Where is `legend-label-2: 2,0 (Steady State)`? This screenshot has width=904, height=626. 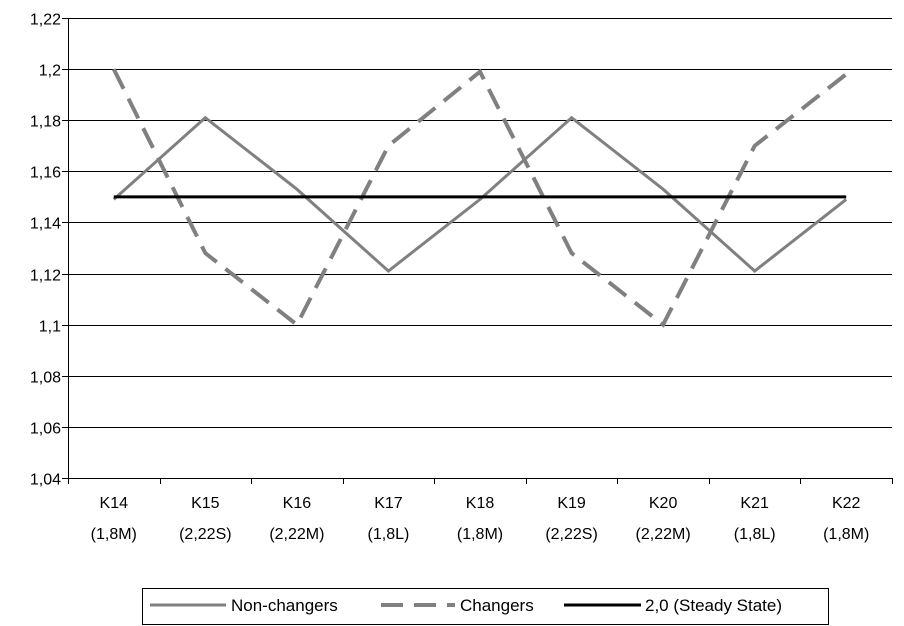 legend-label-2: 2,0 (Steady State) is located at coordinates (713, 605).